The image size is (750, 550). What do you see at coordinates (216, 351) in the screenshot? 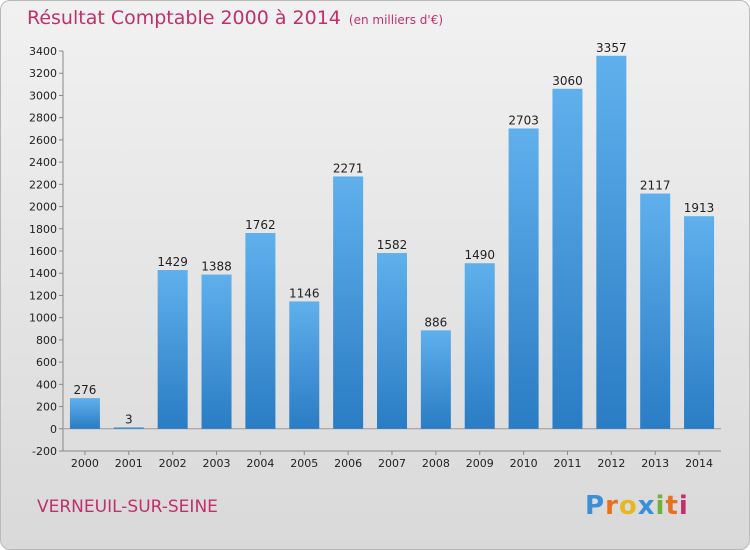
I see `bar-2003` at bounding box center [216, 351].